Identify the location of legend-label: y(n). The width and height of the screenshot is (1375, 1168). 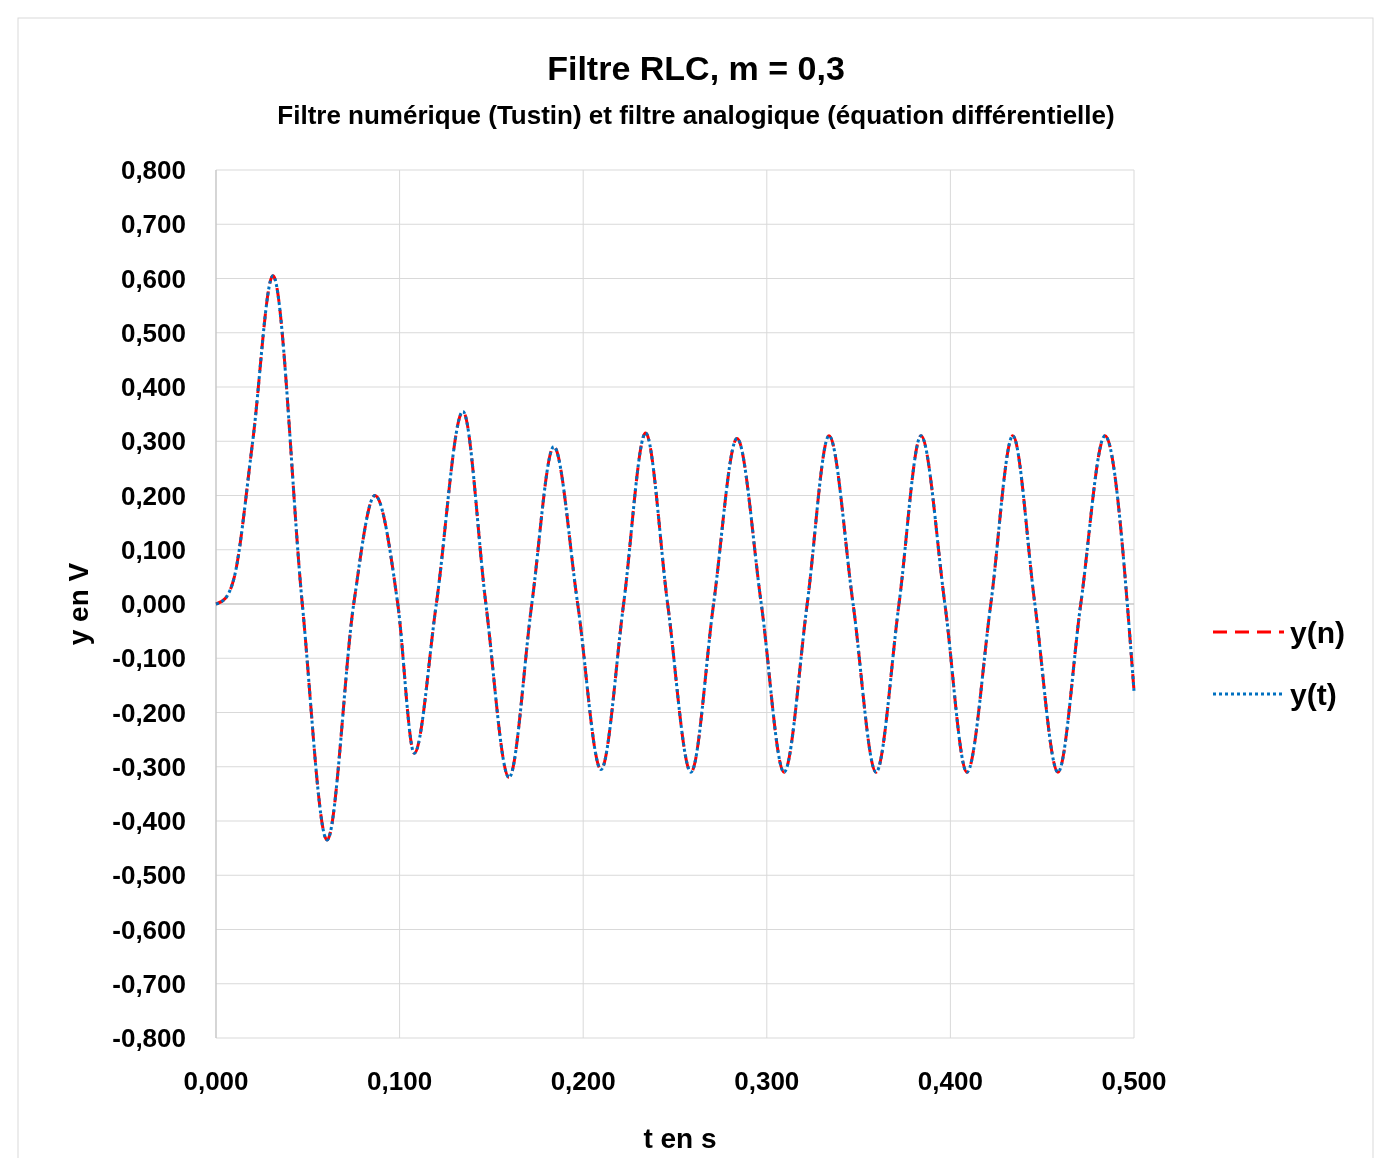
(1317, 632).